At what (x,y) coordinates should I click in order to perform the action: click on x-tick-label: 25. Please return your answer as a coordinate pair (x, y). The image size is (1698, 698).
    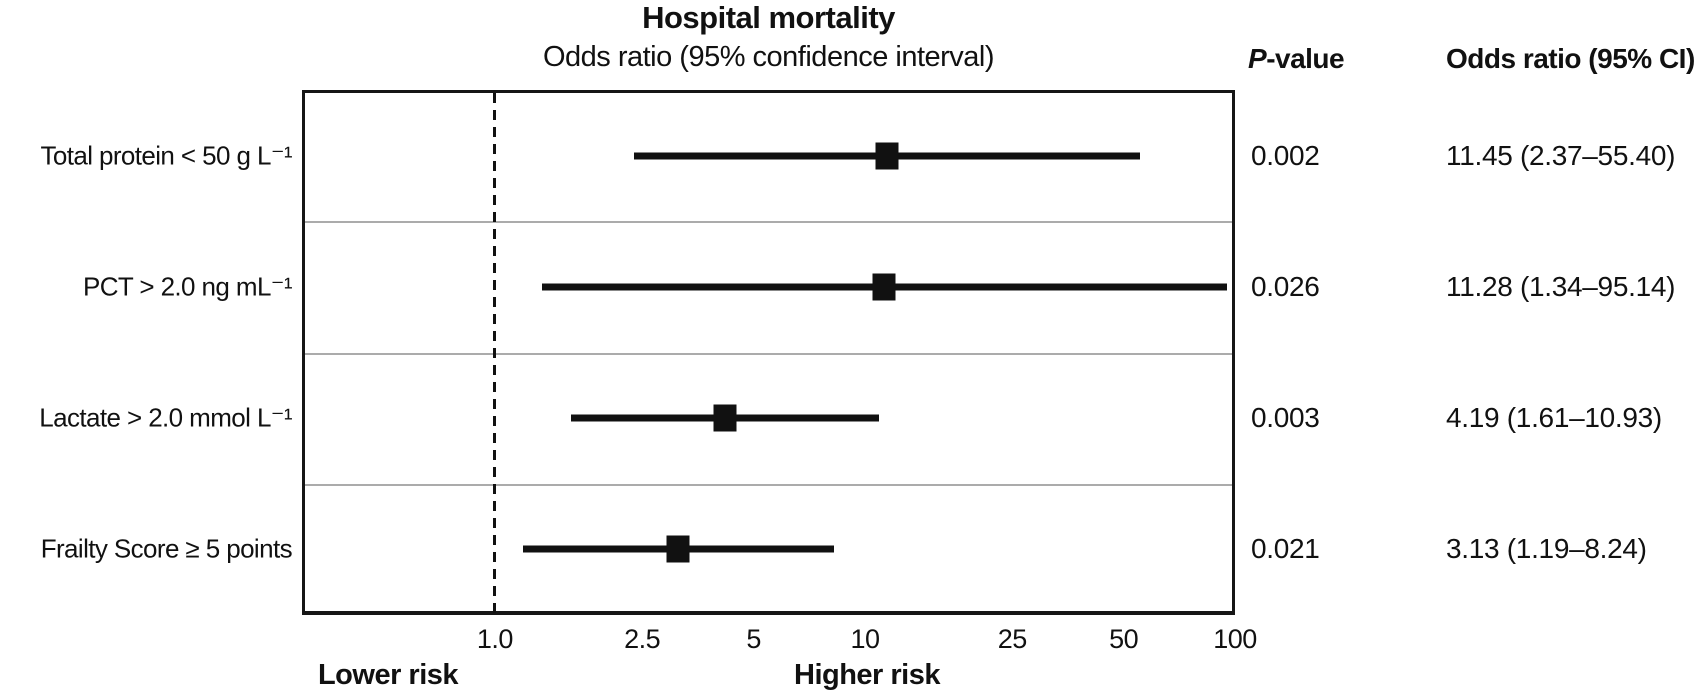
    Looking at the image, I should click on (1012, 639).